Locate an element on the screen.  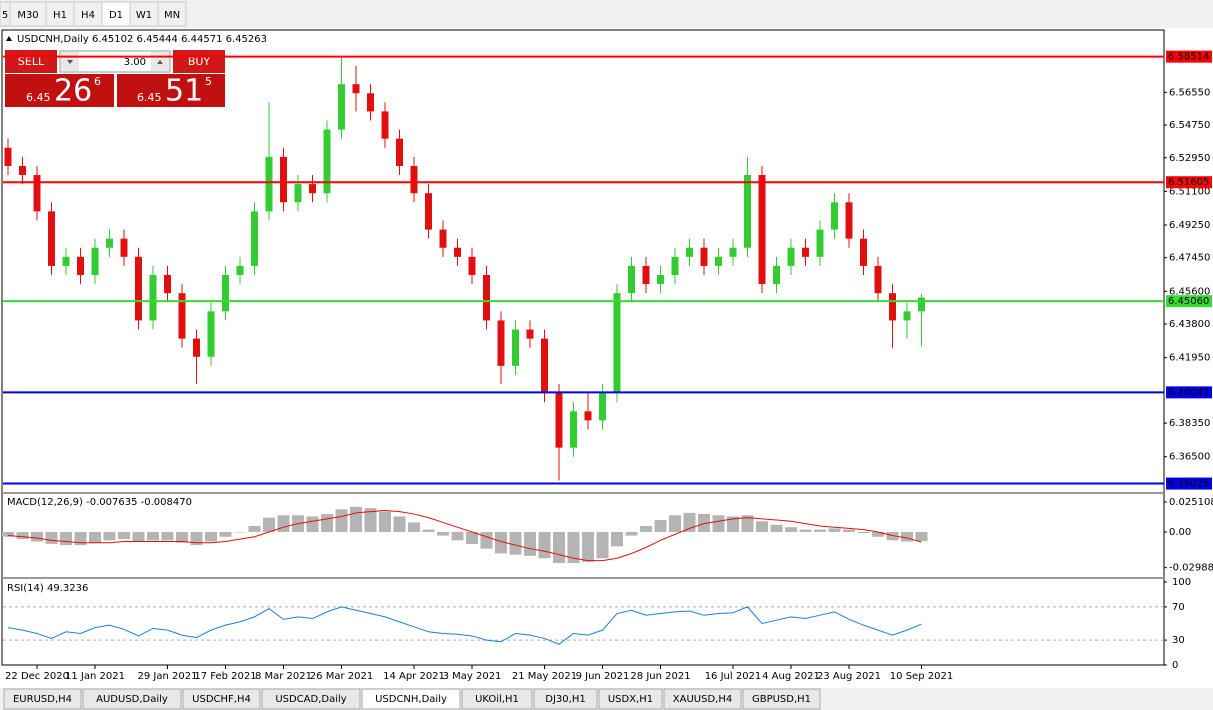
timeframe-label: MN is located at coordinates (172, 15).